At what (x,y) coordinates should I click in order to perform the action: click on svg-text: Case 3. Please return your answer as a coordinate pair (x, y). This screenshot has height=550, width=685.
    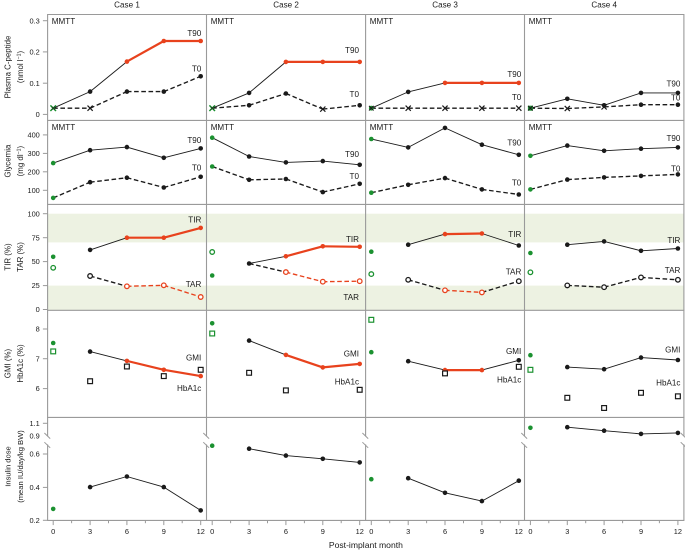
    Looking at the image, I should click on (445, 4).